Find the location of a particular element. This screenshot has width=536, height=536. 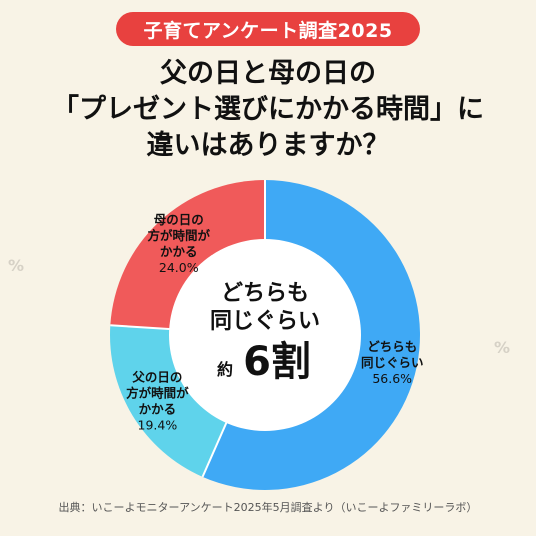

slice-same-label-line: 同じぐらい is located at coordinates (392, 362).